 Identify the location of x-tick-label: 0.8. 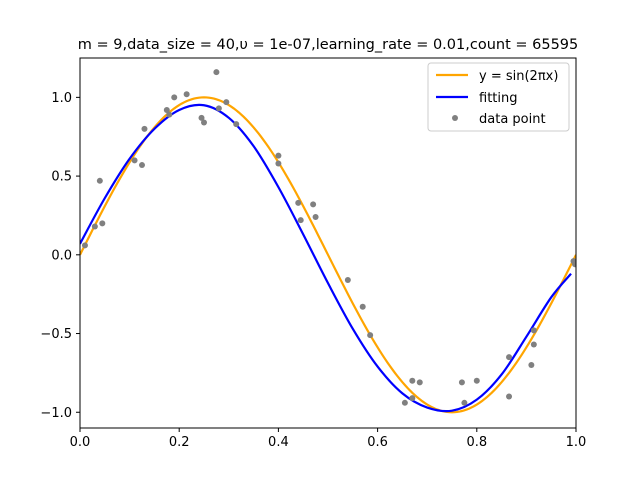
(476, 442).